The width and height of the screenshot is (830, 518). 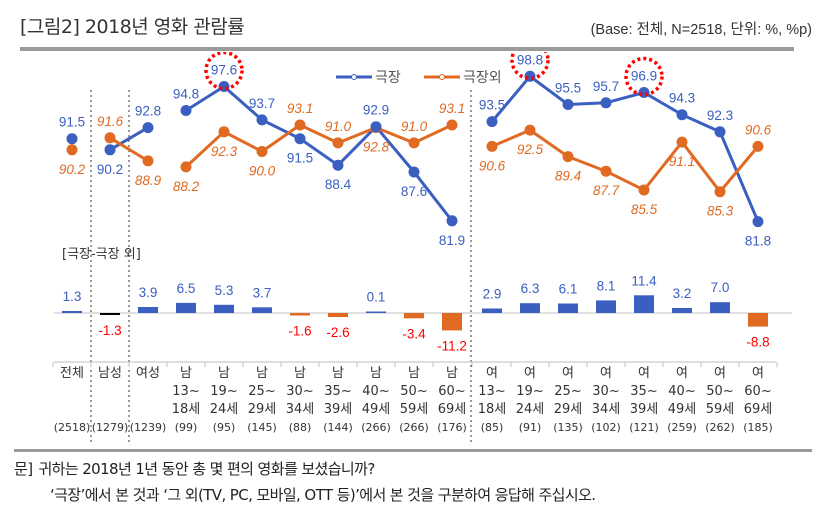 I want to click on data-label-theater: 88.4, so click(x=338, y=184).